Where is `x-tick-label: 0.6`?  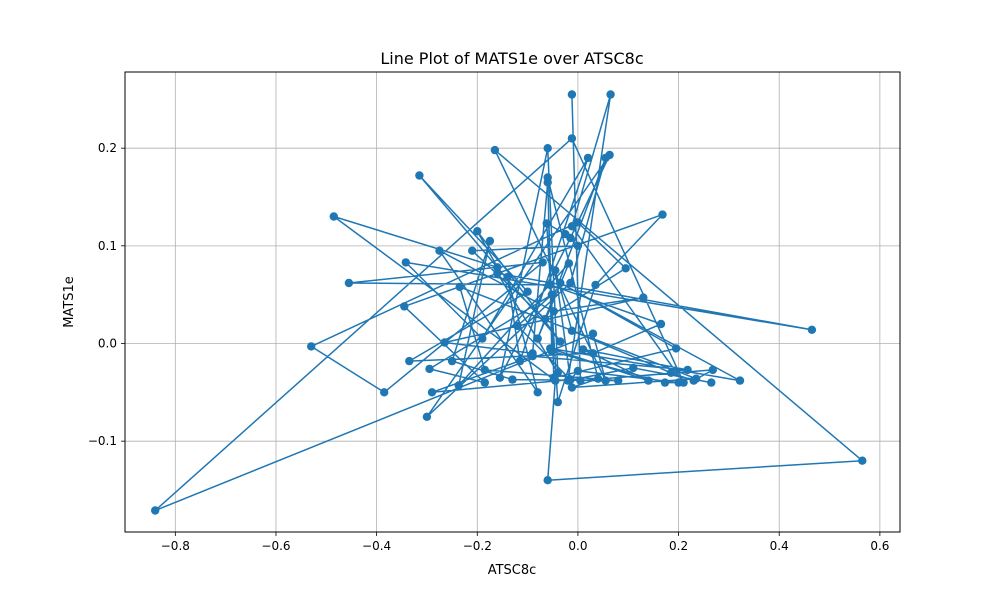
x-tick-label: 0.6 is located at coordinates (879, 546).